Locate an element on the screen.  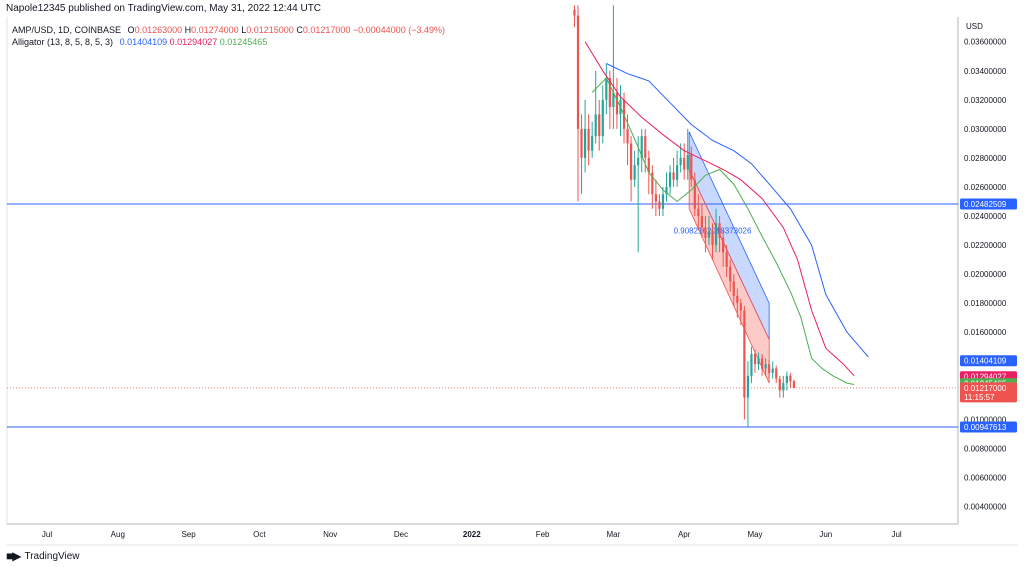
currency-label: USD is located at coordinates (974, 26).